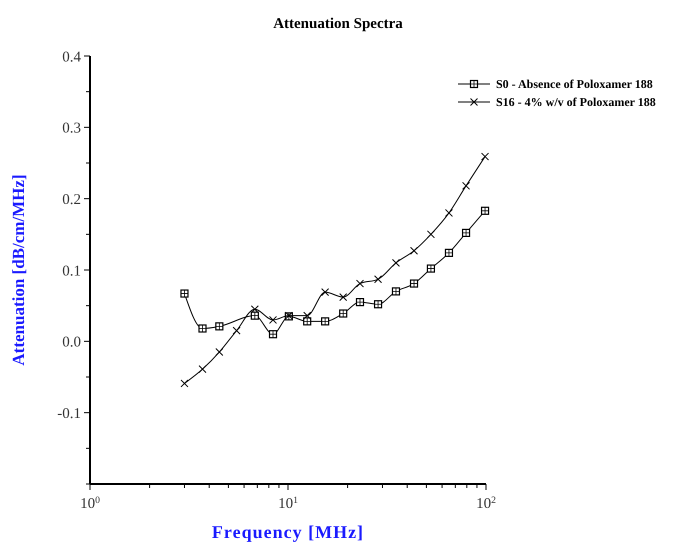  Describe the element at coordinates (576, 102) in the screenshot. I see `legend-label: S16 - 4% w/v of Poloxamer 188` at that location.